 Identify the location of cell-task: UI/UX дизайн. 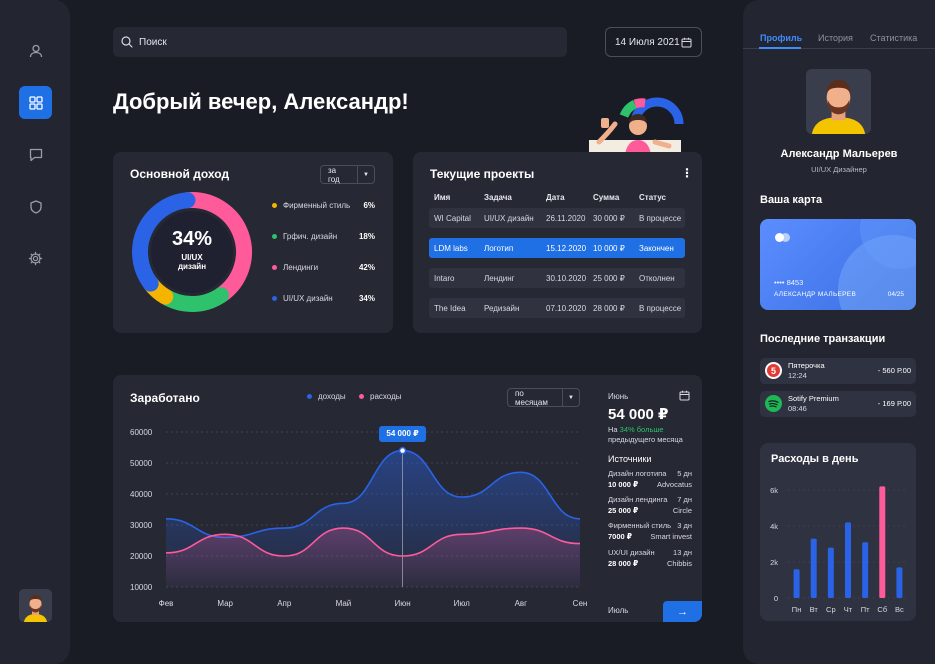
(509, 218).